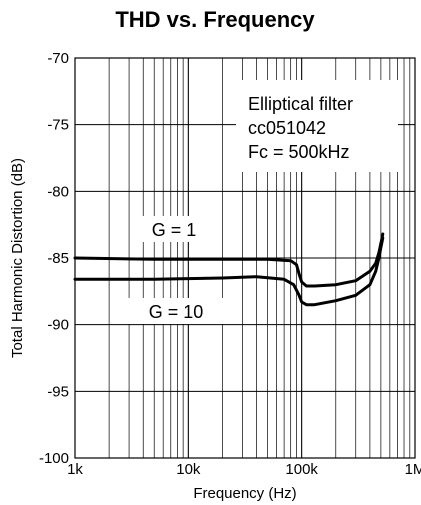 Image resolution: width=421 pixels, height=505 pixels. What do you see at coordinates (58, 325) in the screenshot?
I see `y-tick-label: -90` at bounding box center [58, 325].